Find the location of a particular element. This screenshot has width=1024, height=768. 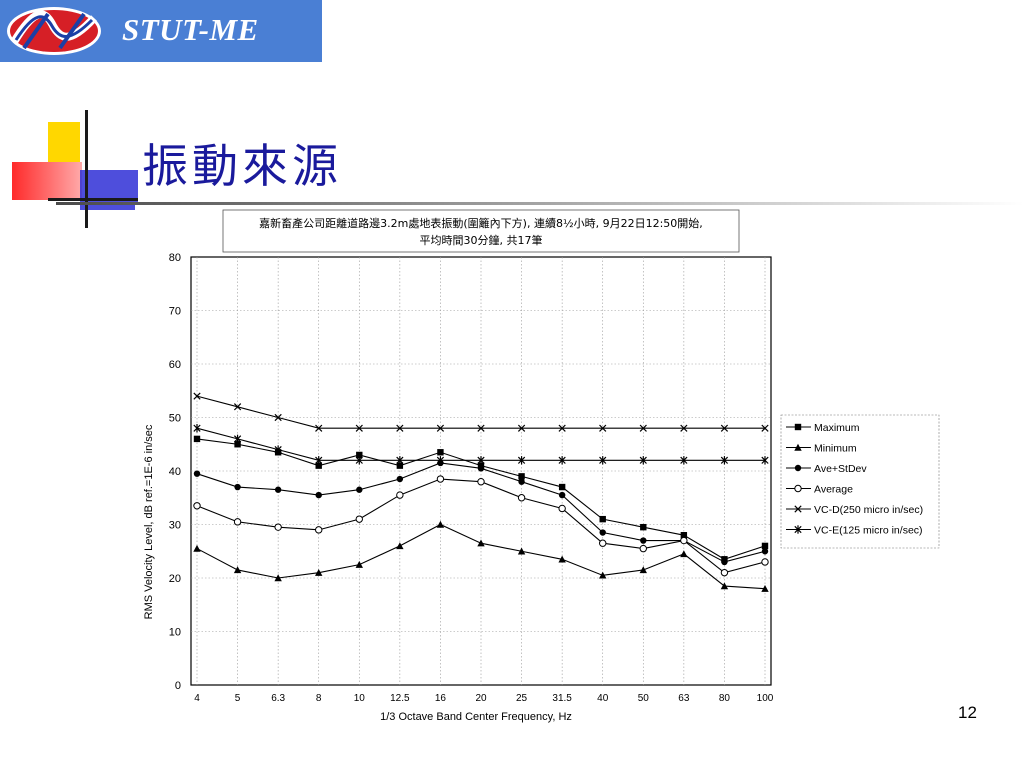

y-axis-label: RMS Velocity Level, dB ref.=1E-6 in/sec is located at coordinates (149, 521).